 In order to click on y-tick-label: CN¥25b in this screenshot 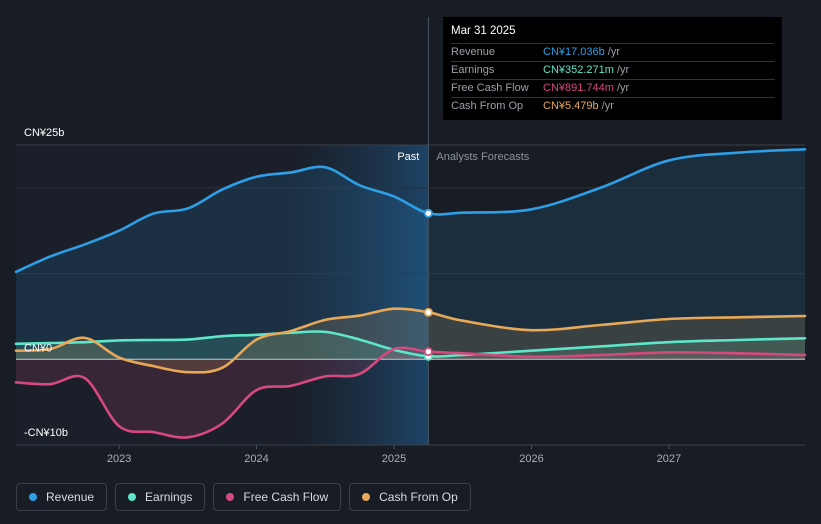, I will do `click(44, 133)`.